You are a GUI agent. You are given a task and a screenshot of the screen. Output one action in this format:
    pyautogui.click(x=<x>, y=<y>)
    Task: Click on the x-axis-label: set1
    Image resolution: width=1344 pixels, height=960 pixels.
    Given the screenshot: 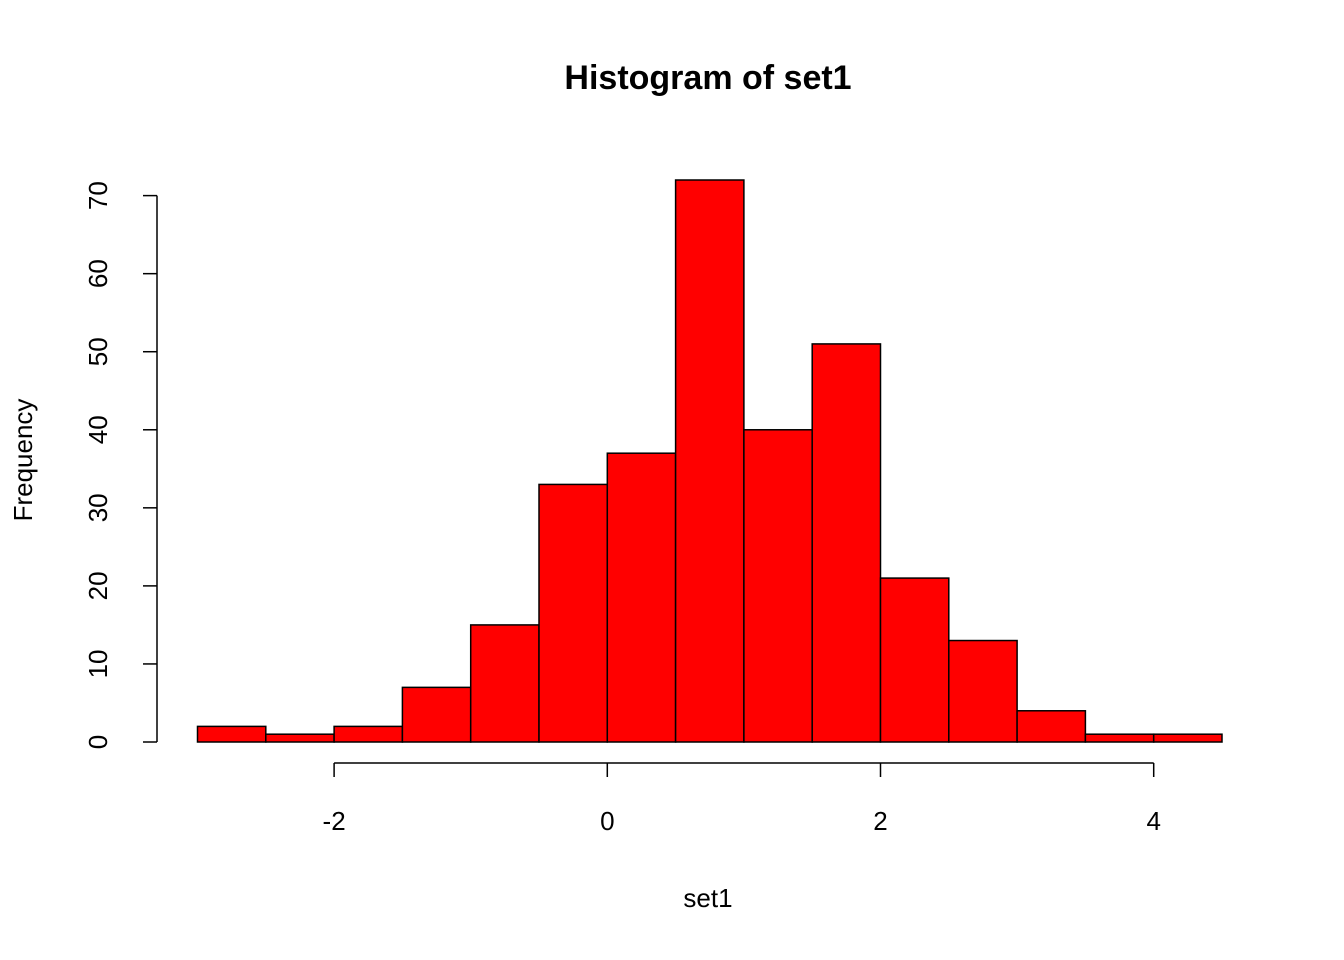 What is the action you would take?
    pyautogui.click(x=707, y=898)
    